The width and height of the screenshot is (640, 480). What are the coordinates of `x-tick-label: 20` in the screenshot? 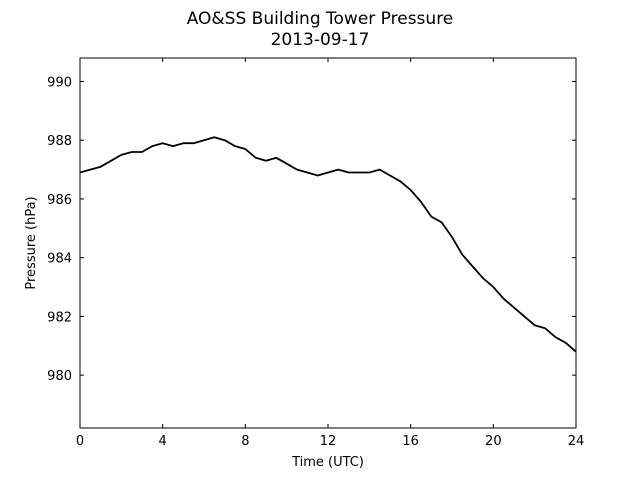 It's located at (493, 441).